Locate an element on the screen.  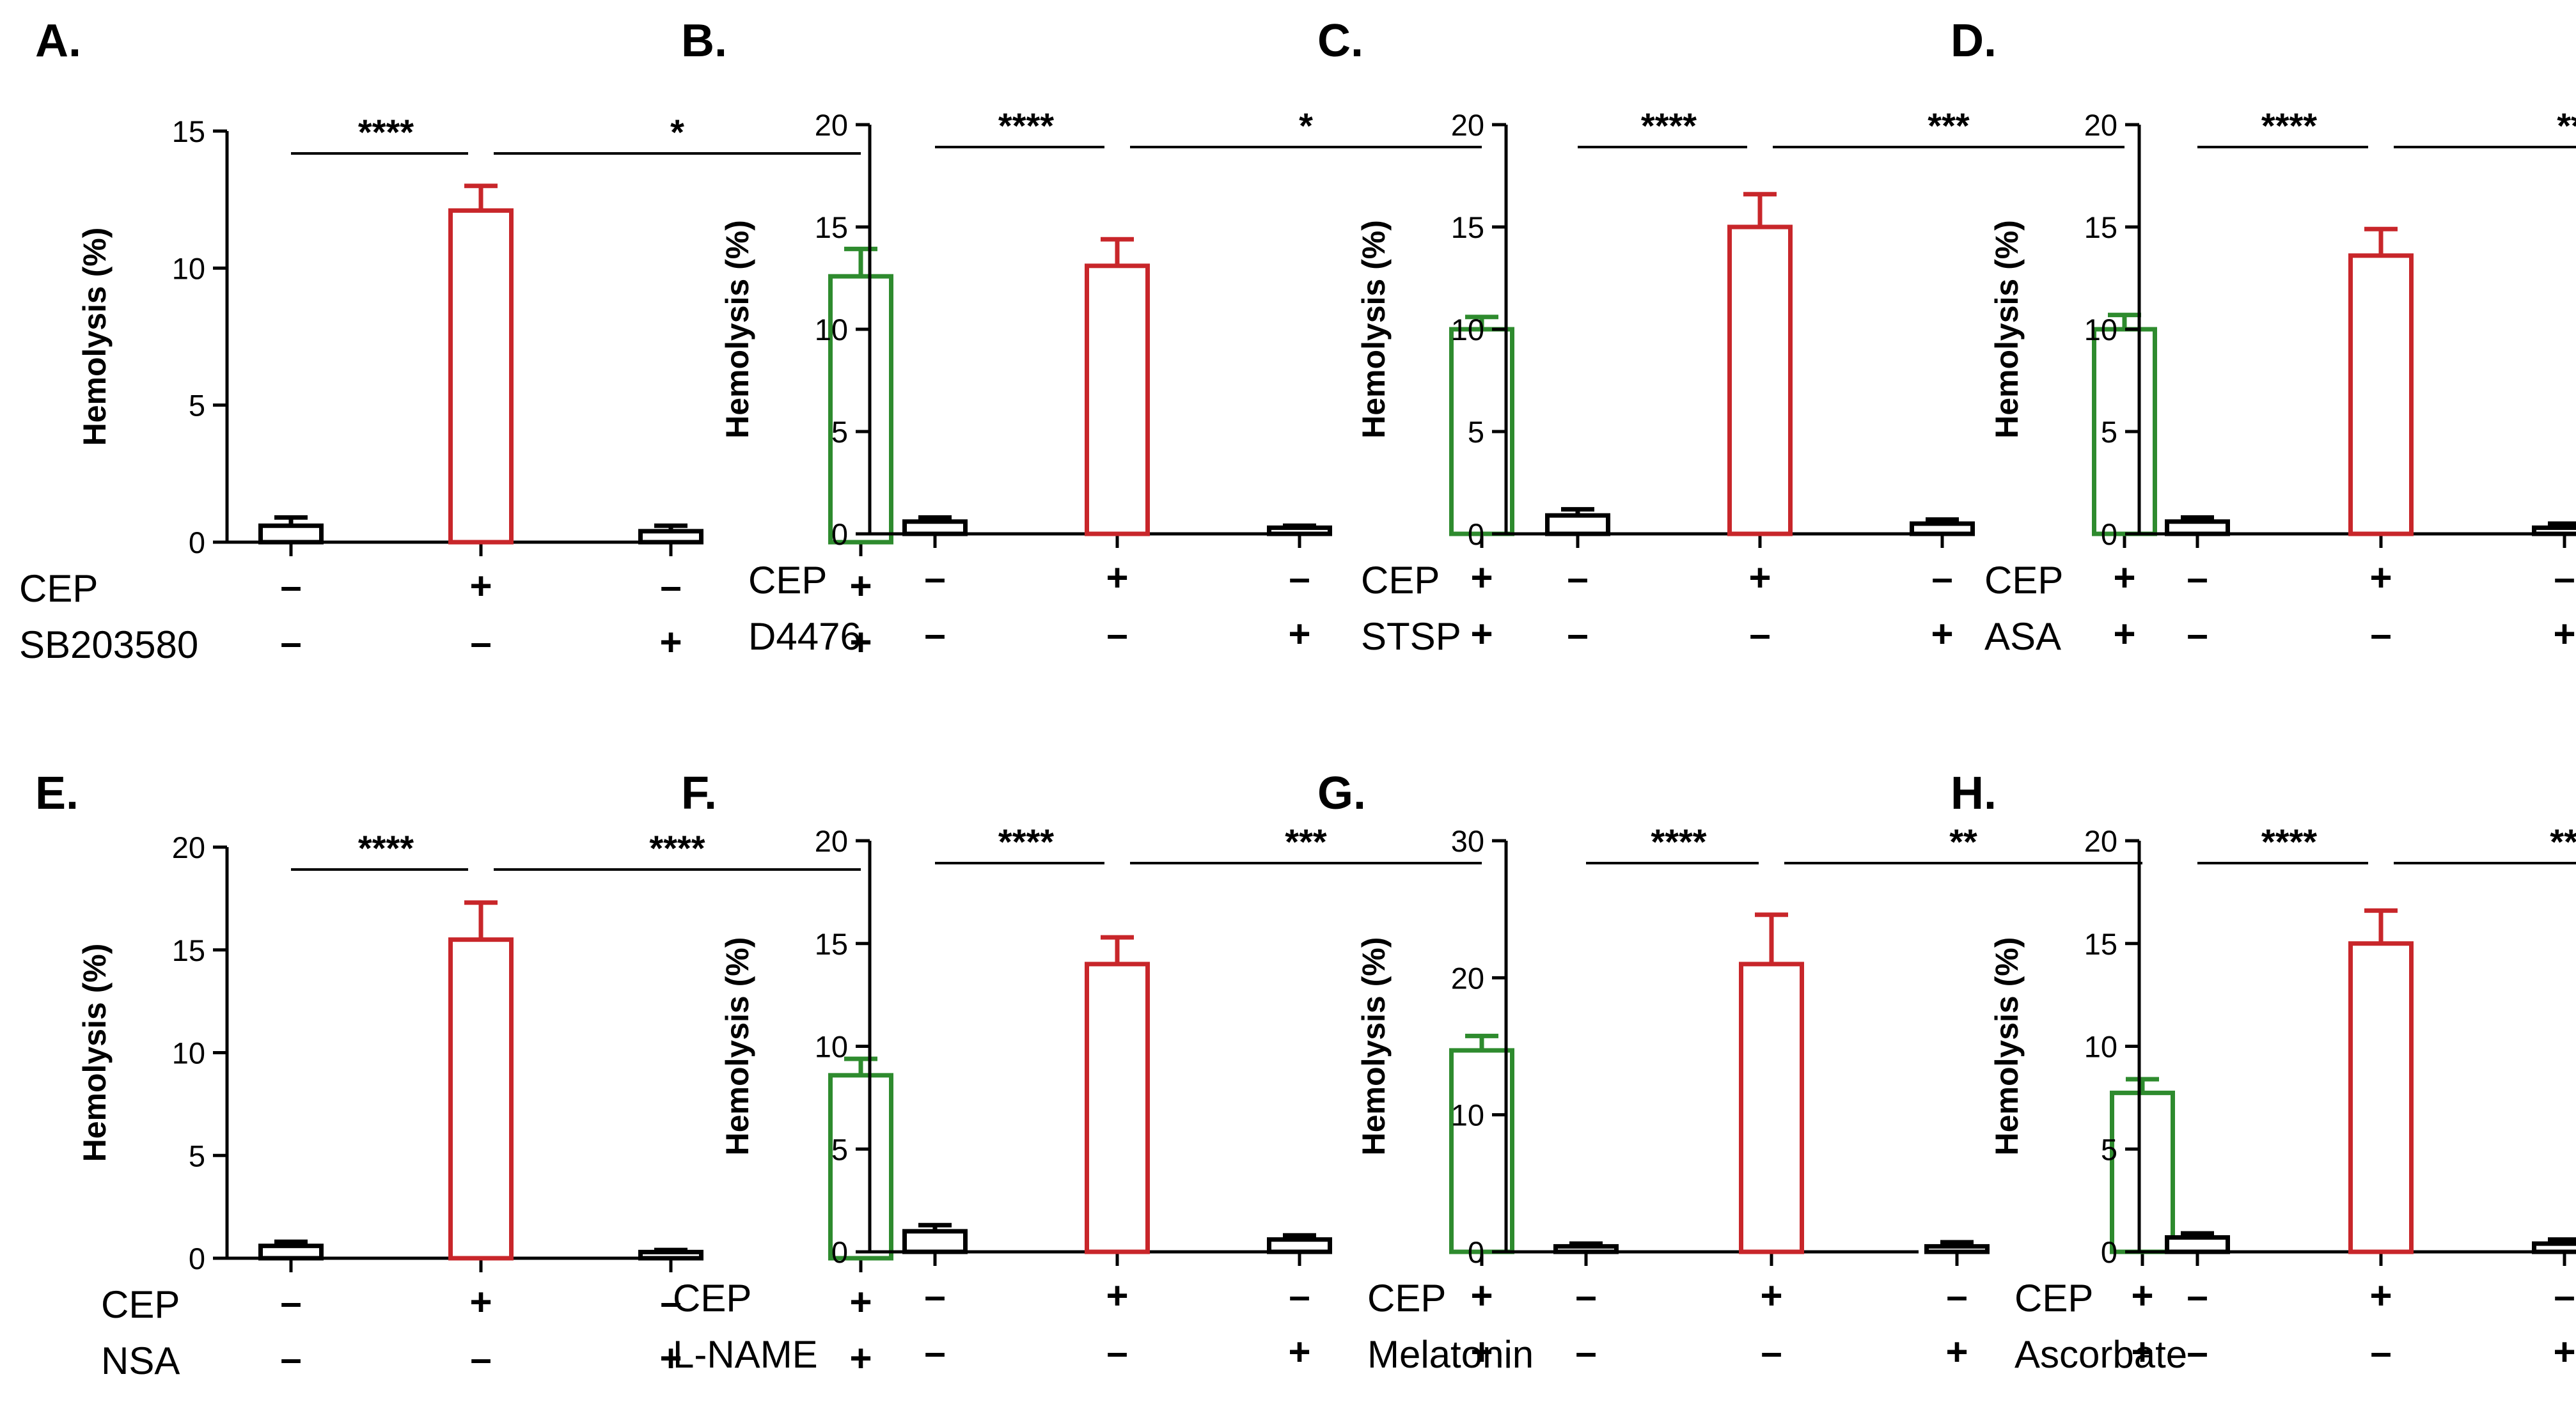
treatment-label: Ascorbate is located at coordinates (2100, 1354).